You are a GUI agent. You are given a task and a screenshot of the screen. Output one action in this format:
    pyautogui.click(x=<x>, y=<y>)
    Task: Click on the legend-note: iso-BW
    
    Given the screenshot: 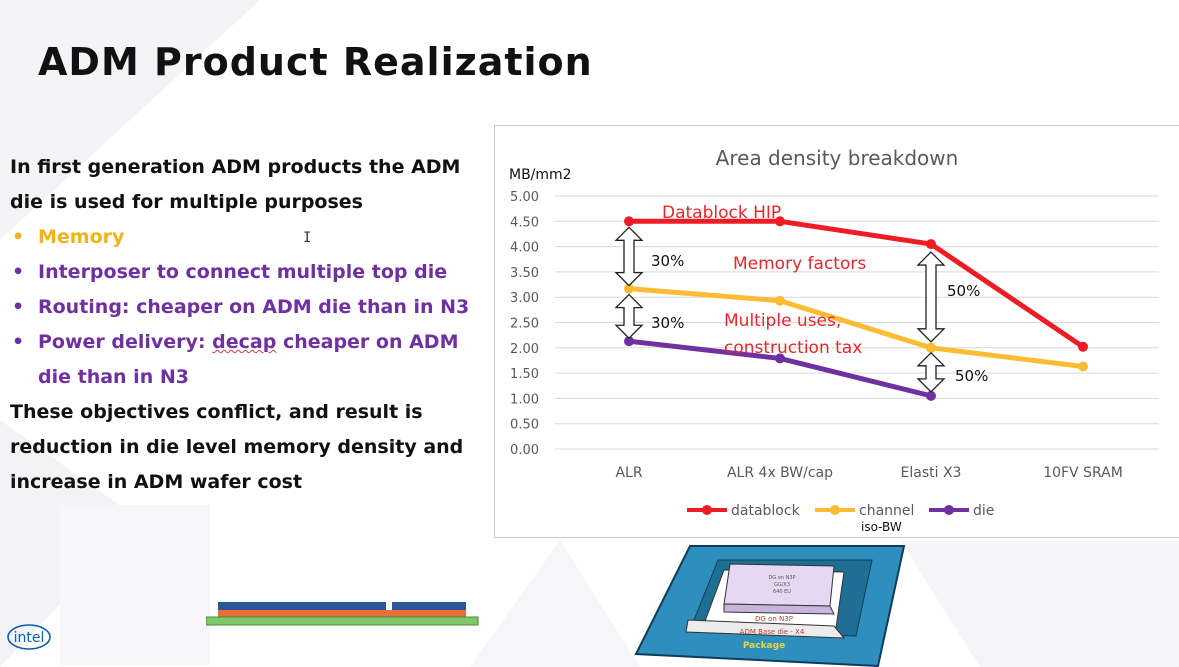 What is the action you would take?
    pyautogui.click(x=881, y=527)
    